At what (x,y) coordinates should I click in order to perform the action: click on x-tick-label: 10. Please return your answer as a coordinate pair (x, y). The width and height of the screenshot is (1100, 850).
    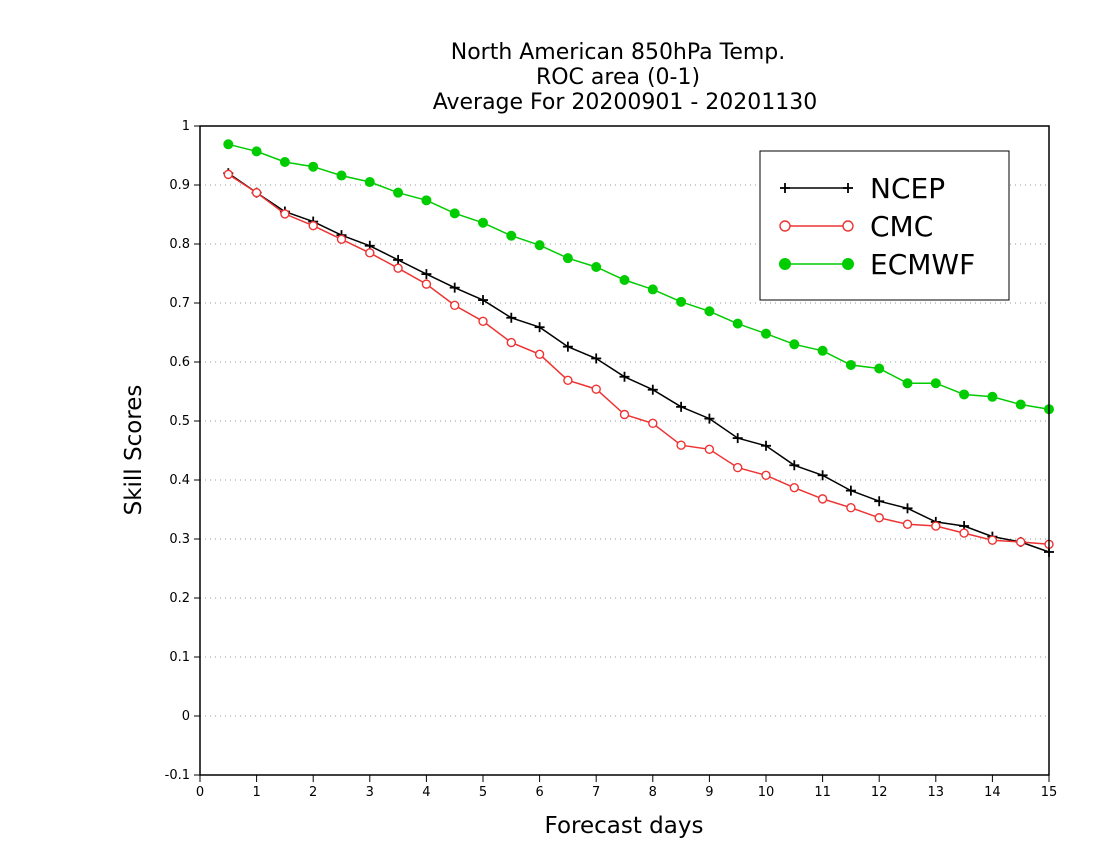
    Looking at the image, I should click on (766, 792).